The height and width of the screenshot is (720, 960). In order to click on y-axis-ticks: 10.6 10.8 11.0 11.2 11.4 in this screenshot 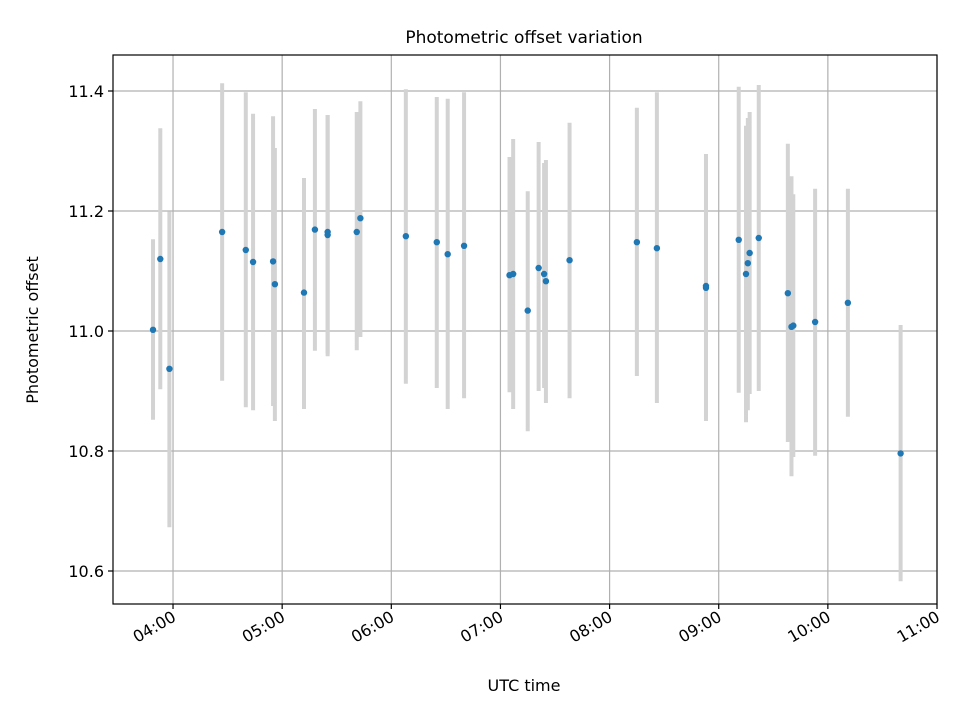, I will do `click(90, 331)`.